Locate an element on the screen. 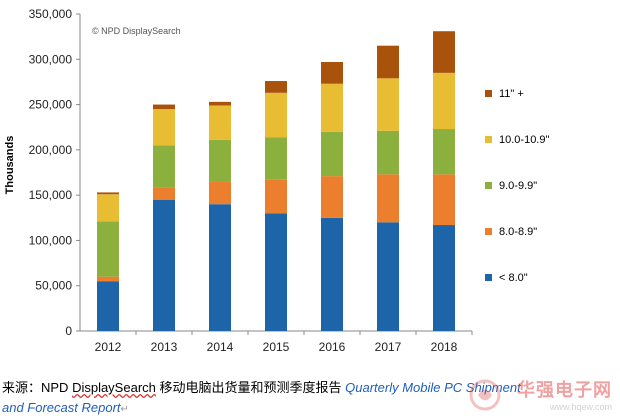 Image resolution: width=620 pixels, height=420 pixels. x-tick-label: 2015 is located at coordinates (276, 347).